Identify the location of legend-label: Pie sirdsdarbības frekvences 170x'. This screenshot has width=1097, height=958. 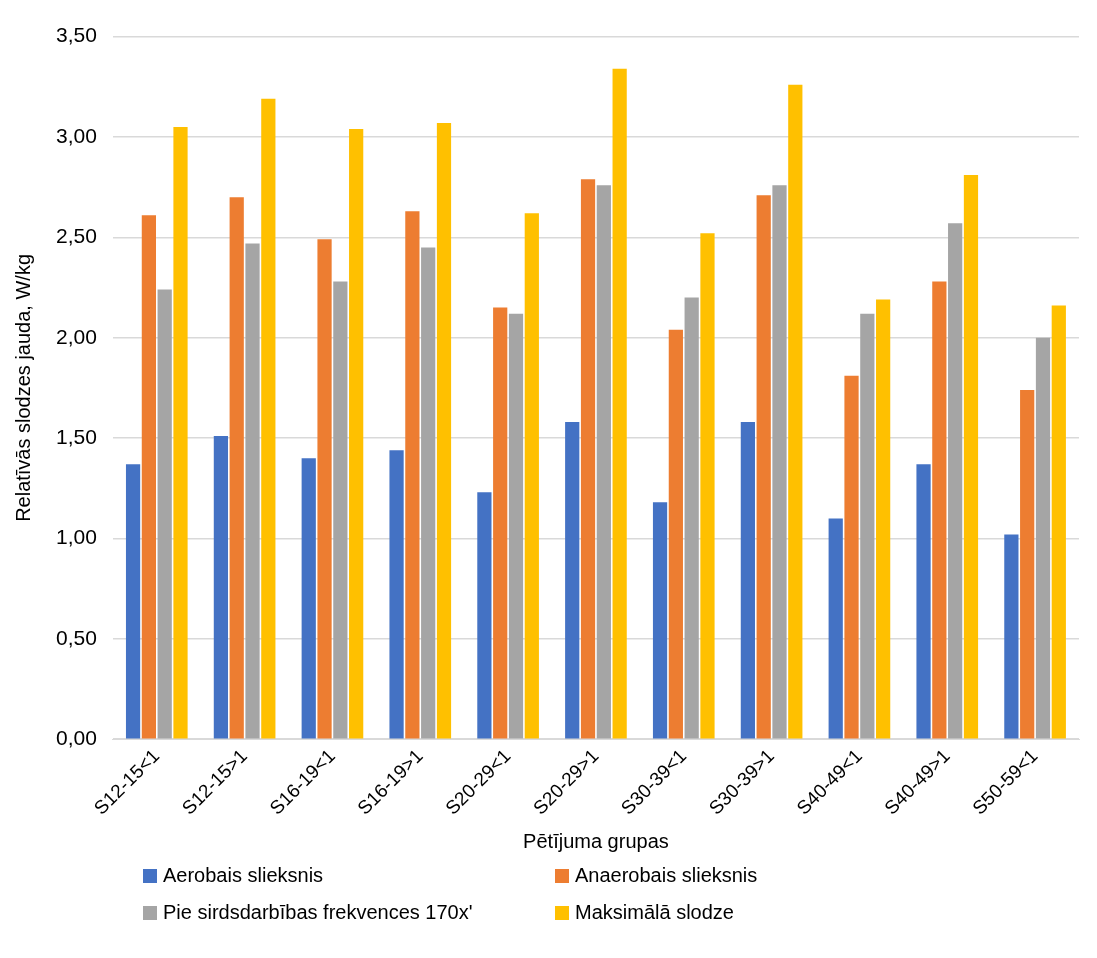
(318, 912).